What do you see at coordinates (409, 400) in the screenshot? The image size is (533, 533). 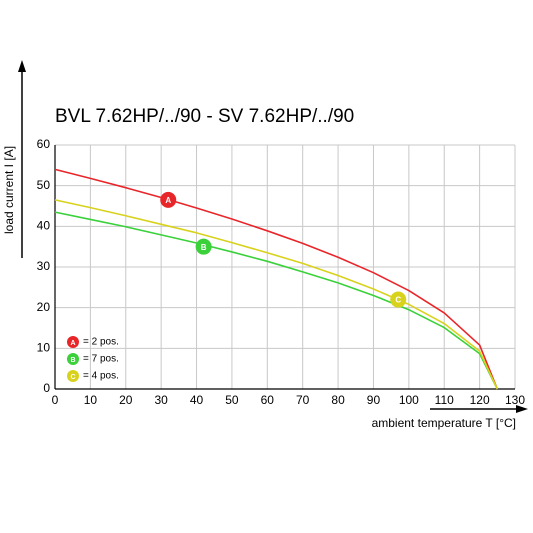 I see `x-tick-label: 100` at bounding box center [409, 400].